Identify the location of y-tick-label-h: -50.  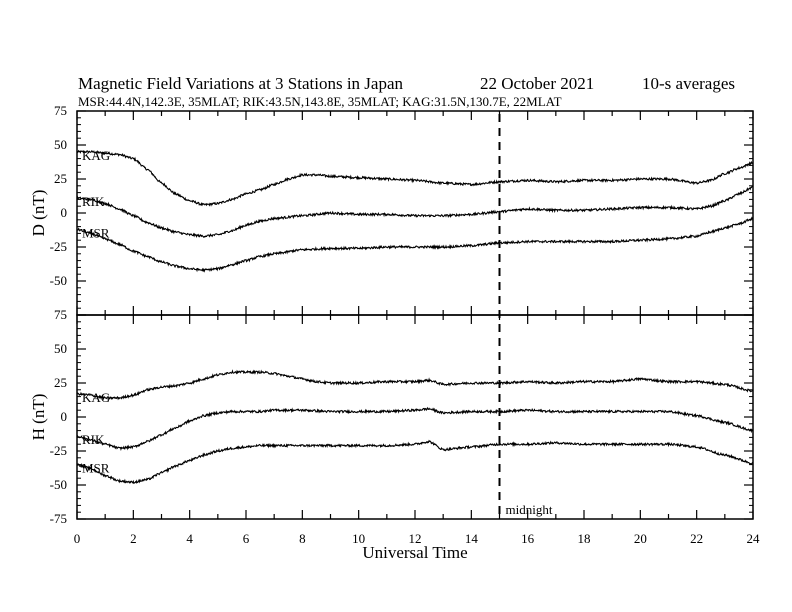
(58, 484).